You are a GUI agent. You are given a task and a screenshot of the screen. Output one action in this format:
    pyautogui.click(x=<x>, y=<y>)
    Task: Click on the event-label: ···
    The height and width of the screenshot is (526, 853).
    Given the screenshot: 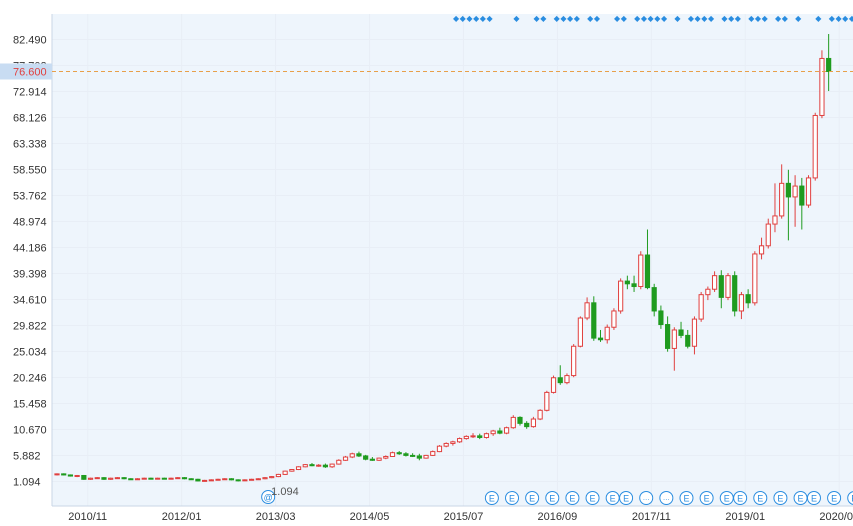 What is the action you would take?
    pyautogui.click(x=666, y=500)
    